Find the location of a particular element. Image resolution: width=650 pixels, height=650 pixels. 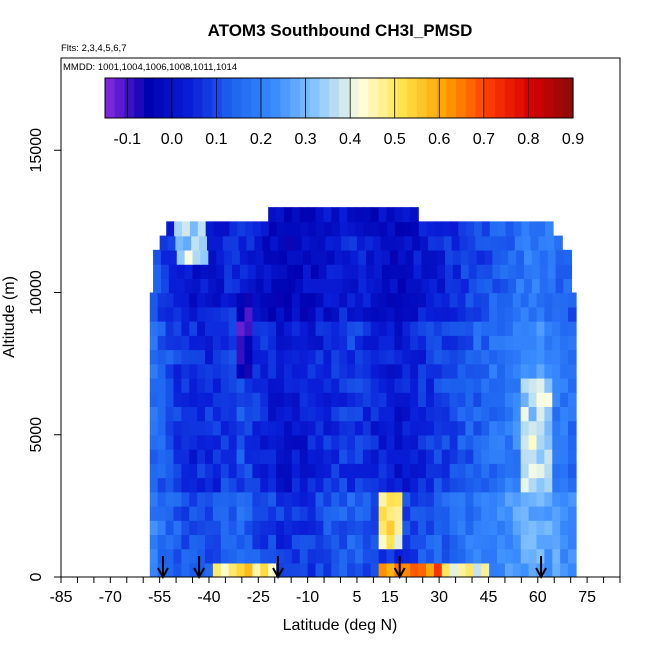

colorbar-segment is located at coordinates (159, 98).